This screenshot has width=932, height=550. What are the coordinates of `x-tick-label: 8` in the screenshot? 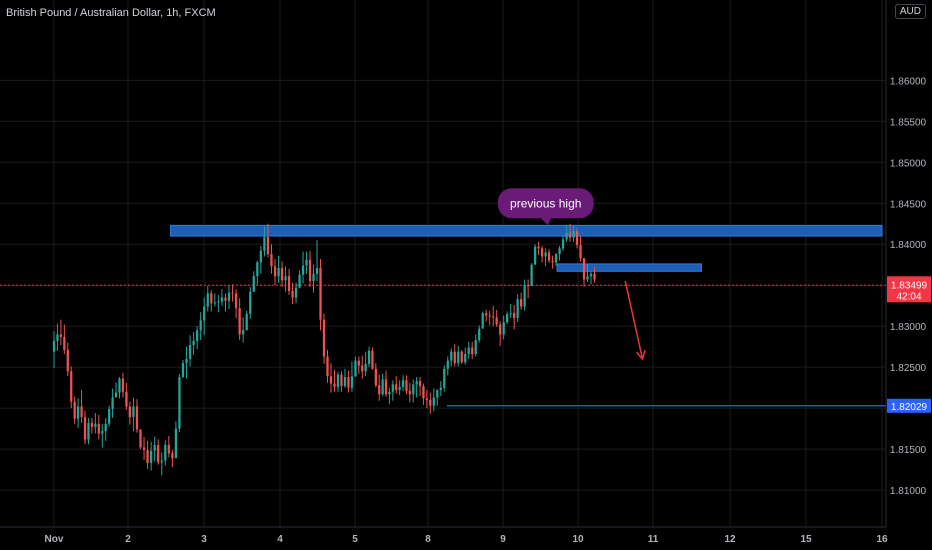 It's located at (428, 539).